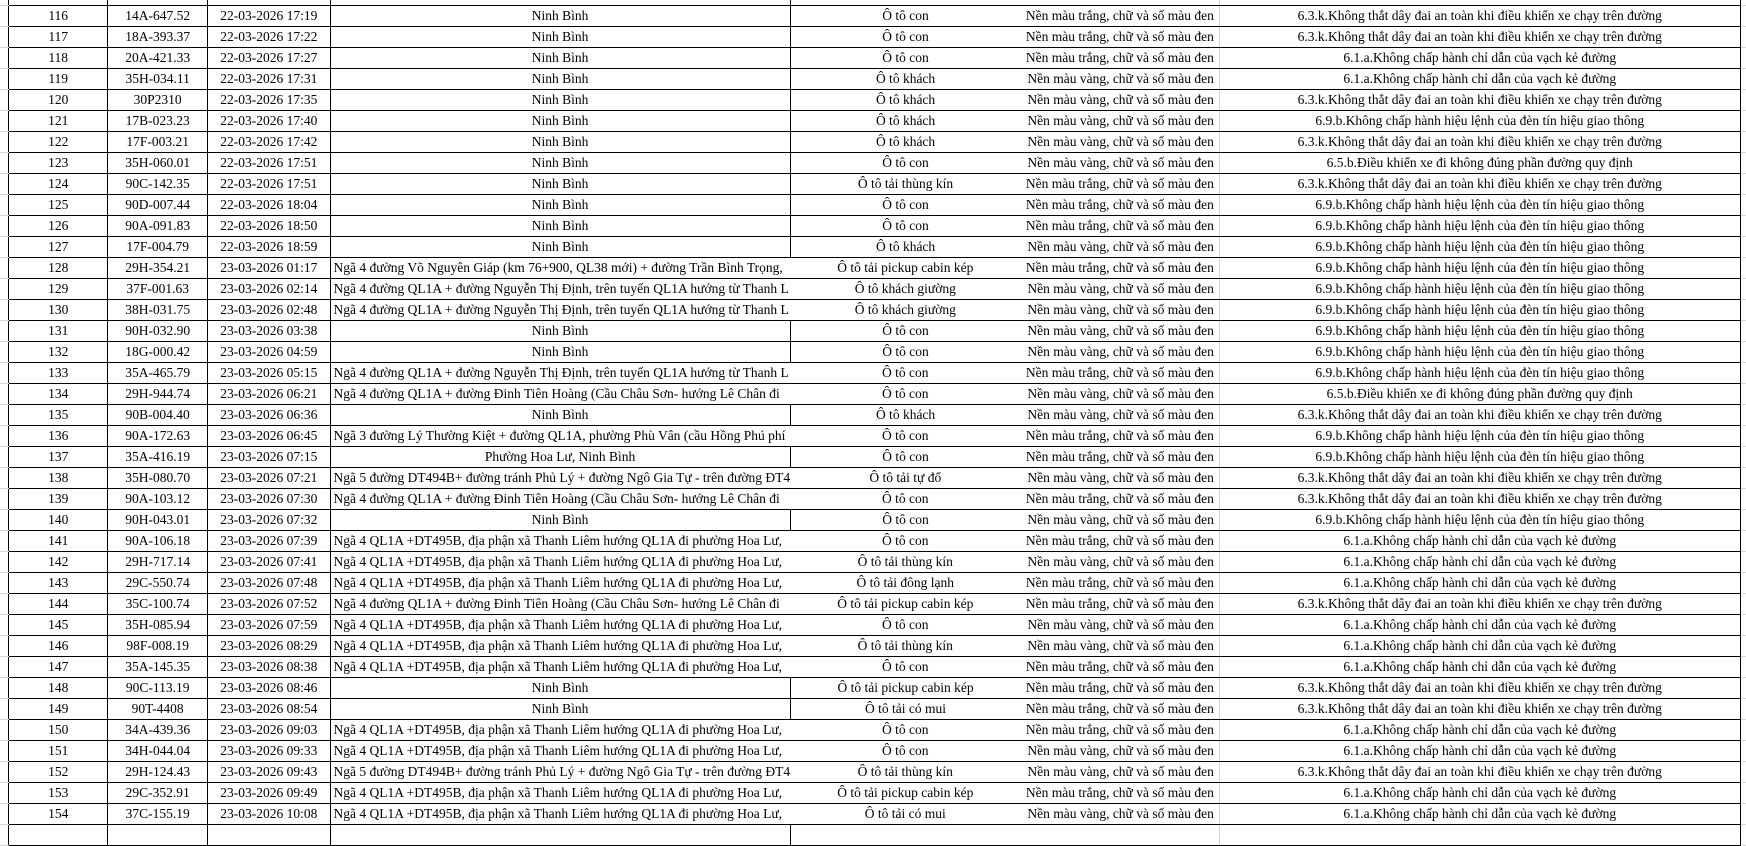 The image size is (1746, 846). Describe the element at coordinates (158, 78) in the screenshot. I see `license-plate-cell: 35H-034.11` at that location.